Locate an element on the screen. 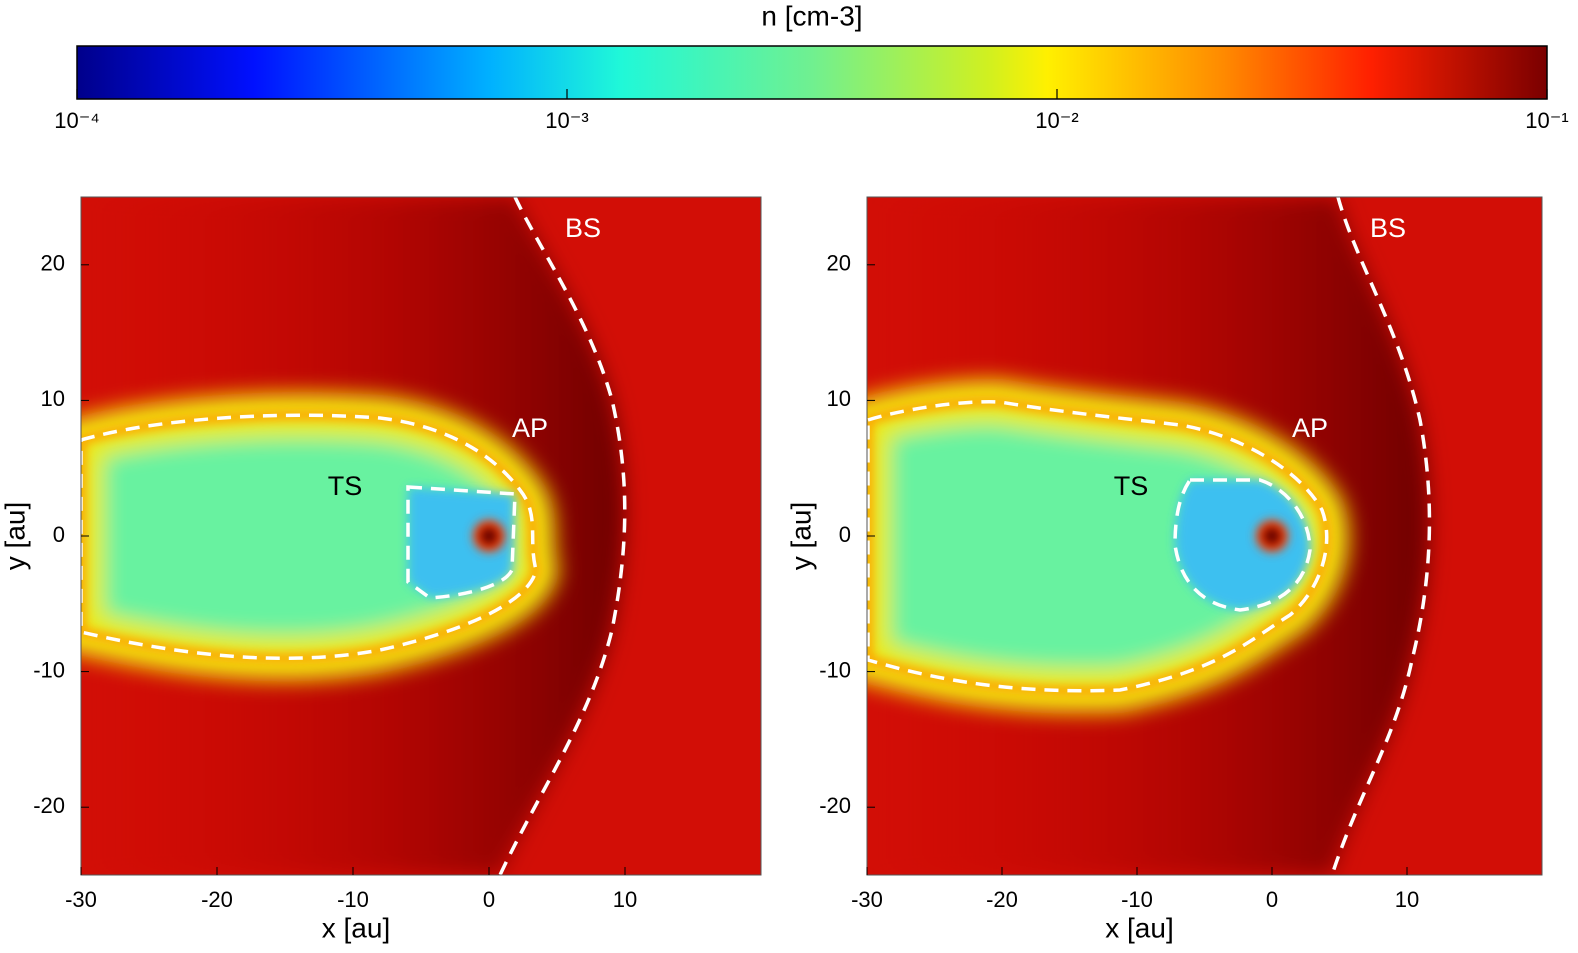 The height and width of the screenshot is (953, 1578). colorbar-title: n [cm-3] is located at coordinates (811, 15).